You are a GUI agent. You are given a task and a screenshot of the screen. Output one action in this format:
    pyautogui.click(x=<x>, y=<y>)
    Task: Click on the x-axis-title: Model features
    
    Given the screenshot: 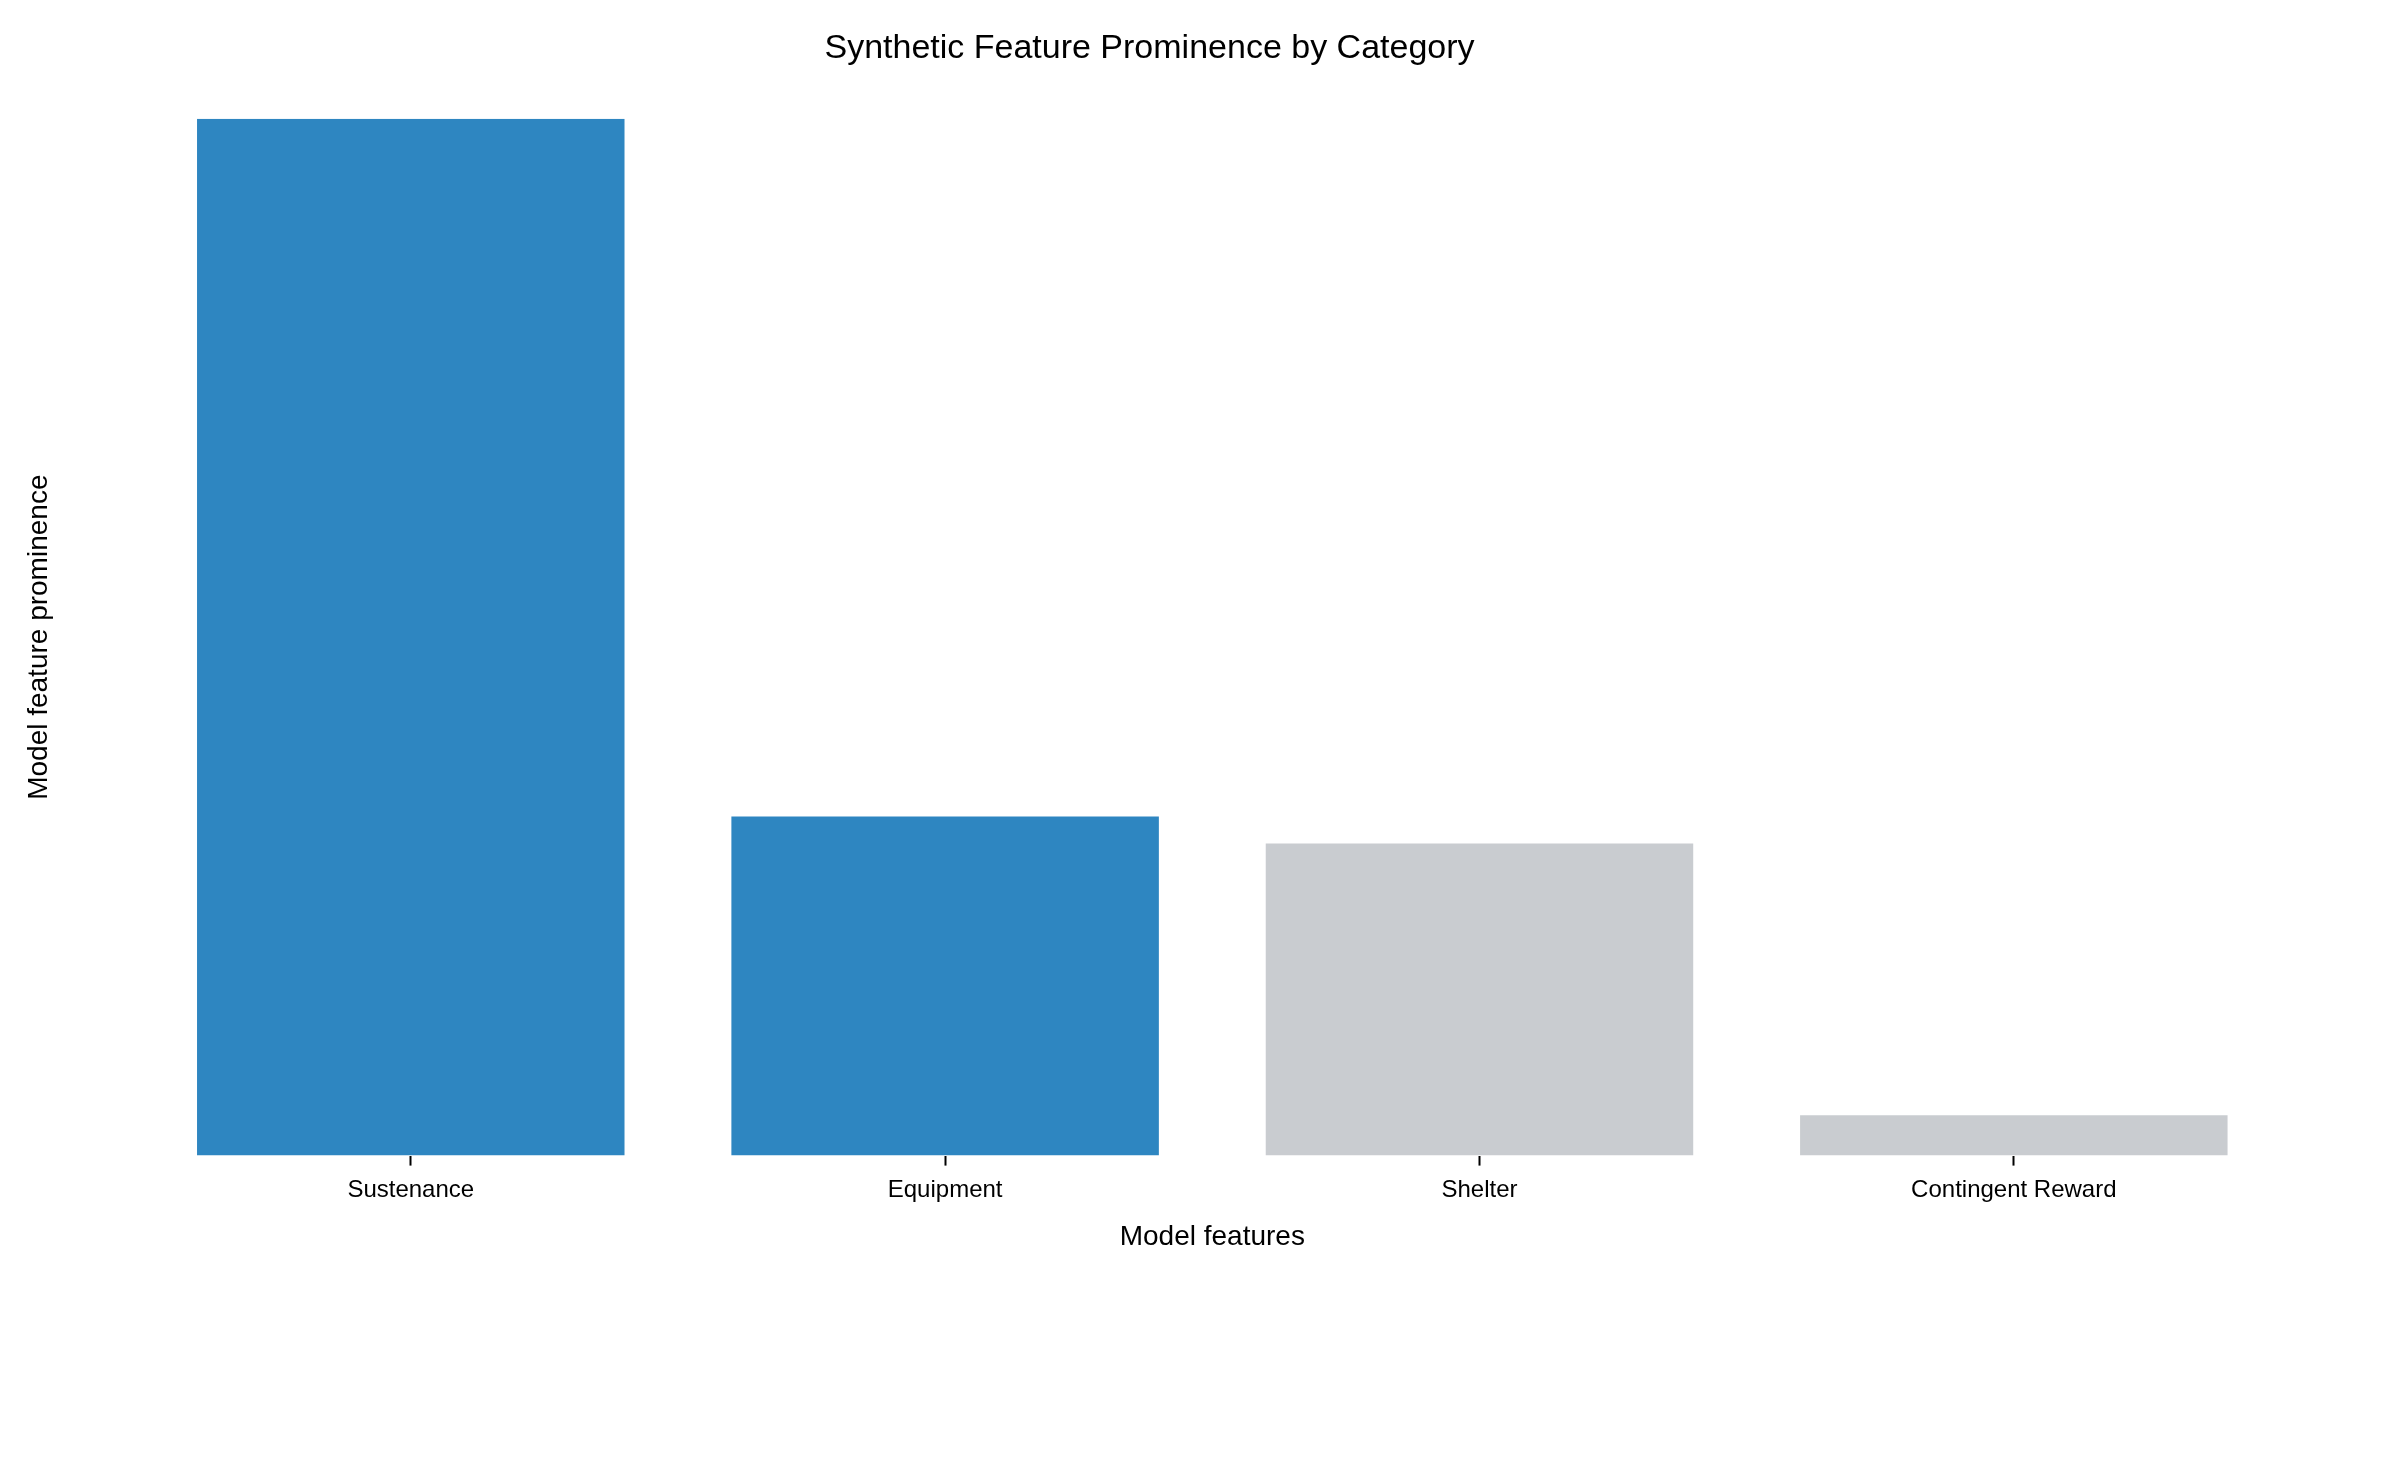 What is the action you would take?
    pyautogui.click(x=1212, y=1235)
    